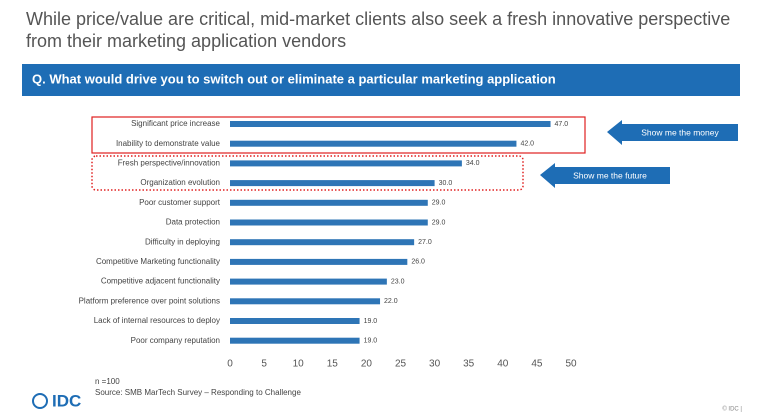 The height and width of the screenshot is (418, 768). Describe the element at coordinates (732, 409) in the screenshot. I see `footer: © IDC |` at that location.